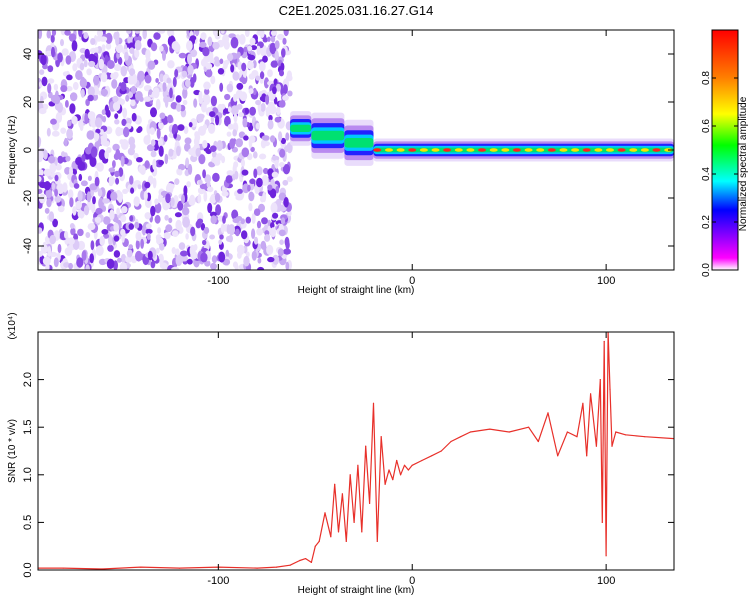  What do you see at coordinates (12, 451) in the screenshot?
I see `snr-y-axis-label: SNR (10 * v/v)` at bounding box center [12, 451].